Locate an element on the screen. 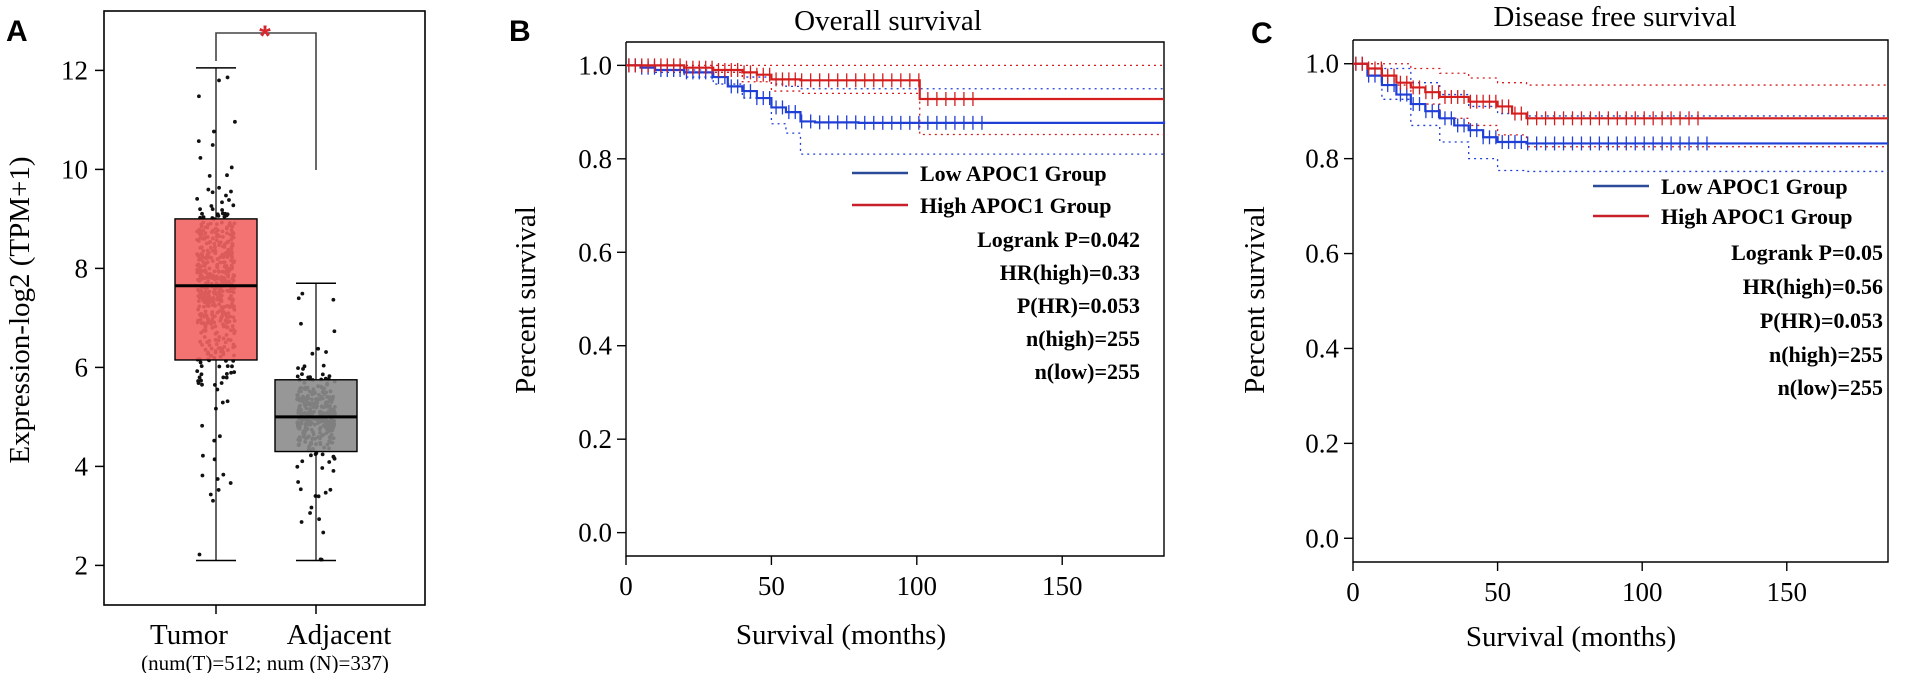 The height and width of the screenshot is (673, 1908). ci_high-lower-band is located at coordinates (1620, 105).